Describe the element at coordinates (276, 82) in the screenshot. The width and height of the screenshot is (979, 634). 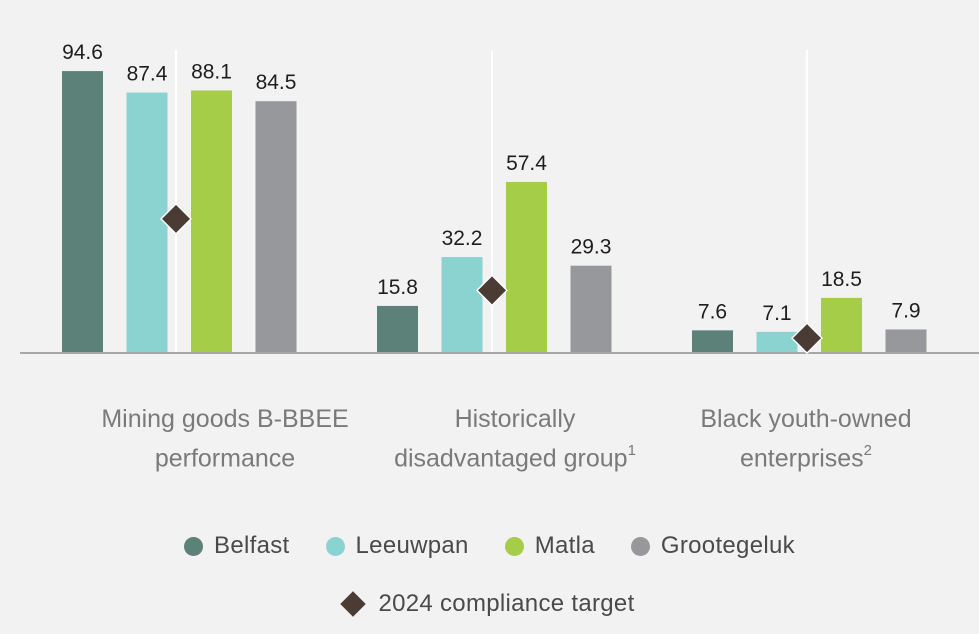
I see `bar-value-label: 84.5` at that location.